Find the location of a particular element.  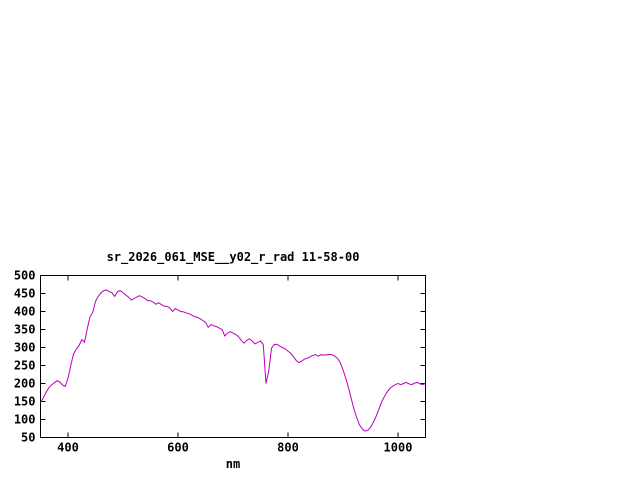

y-tick-label: 450 is located at coordinates (25, 294).